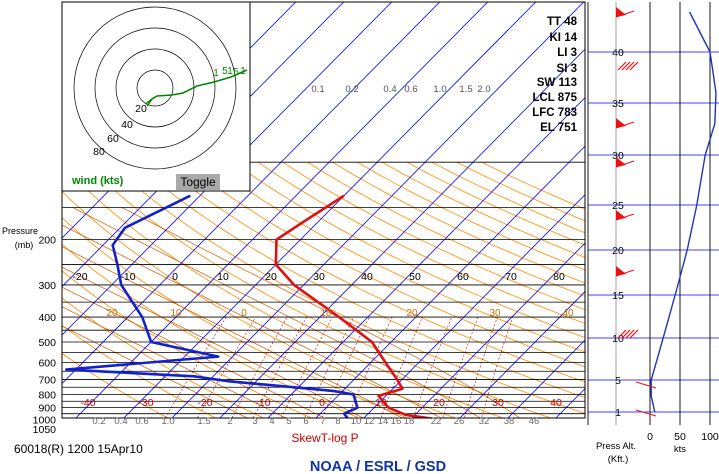 The height and width of the screenshot is (474, 719). I want to click on mixing-ratio-label-lower: 8, so click(337, 421).